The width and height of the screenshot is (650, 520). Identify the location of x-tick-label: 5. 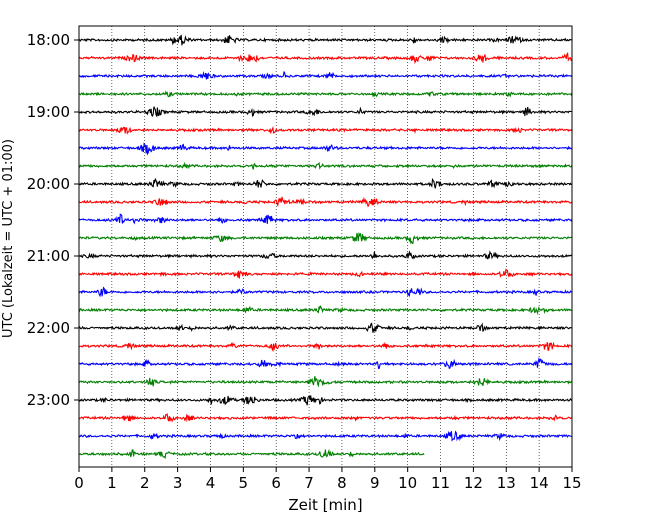
(244, 483).